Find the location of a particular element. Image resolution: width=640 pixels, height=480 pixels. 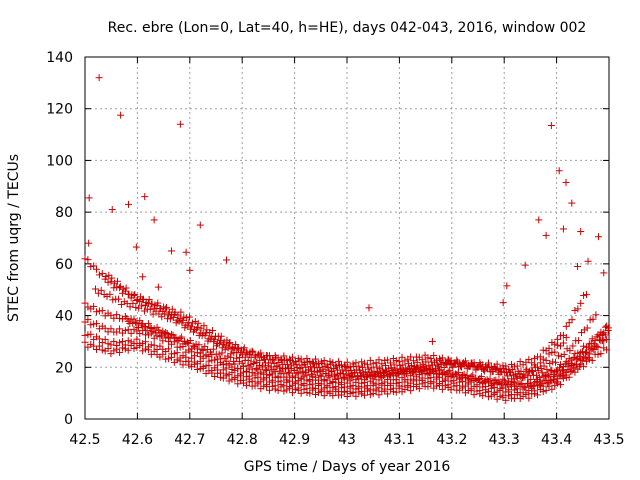

y-tick-label: 20 is located at coordinates (64, 368).